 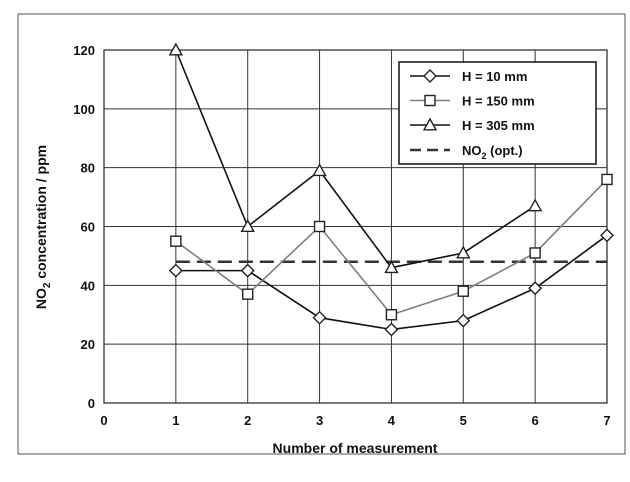 What do you see at coordinates (88, 285) in the screenshot?
I see `y-tick-label-40: 40` at bounding box center [88, 285].